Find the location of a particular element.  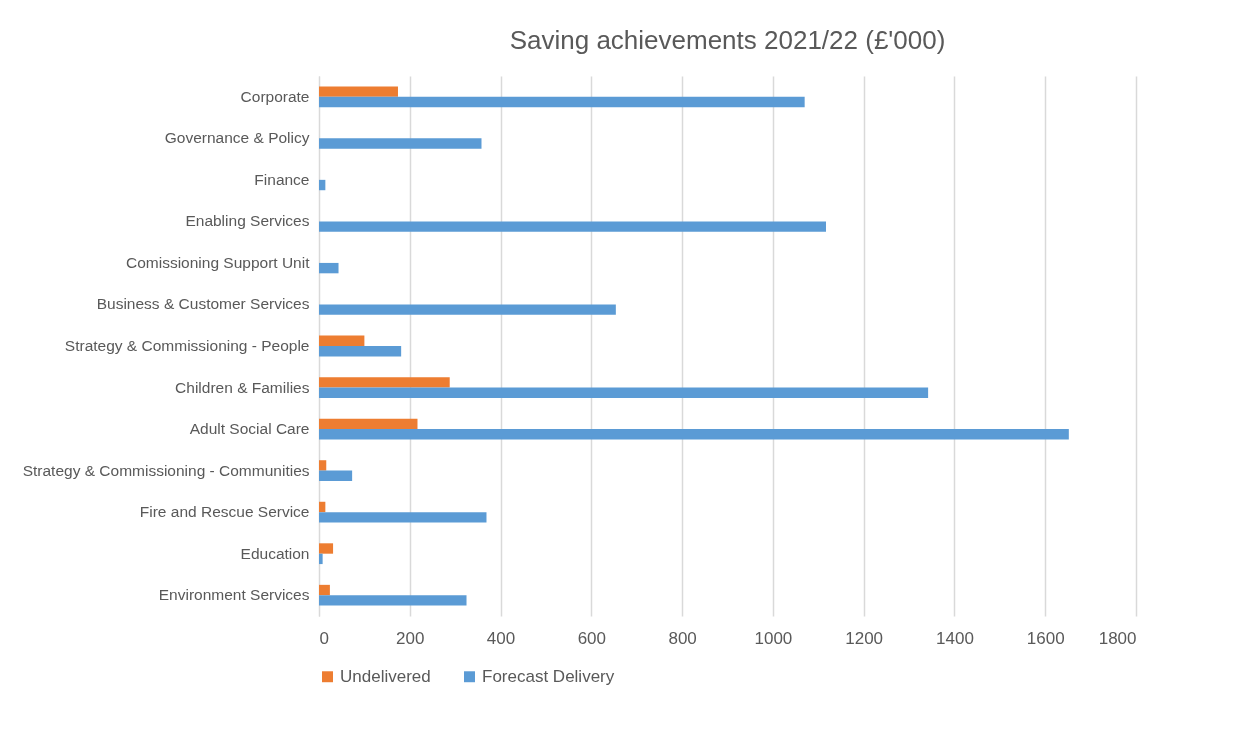

legend-label: Forecast Delivery is located at coordinates (548, 676).